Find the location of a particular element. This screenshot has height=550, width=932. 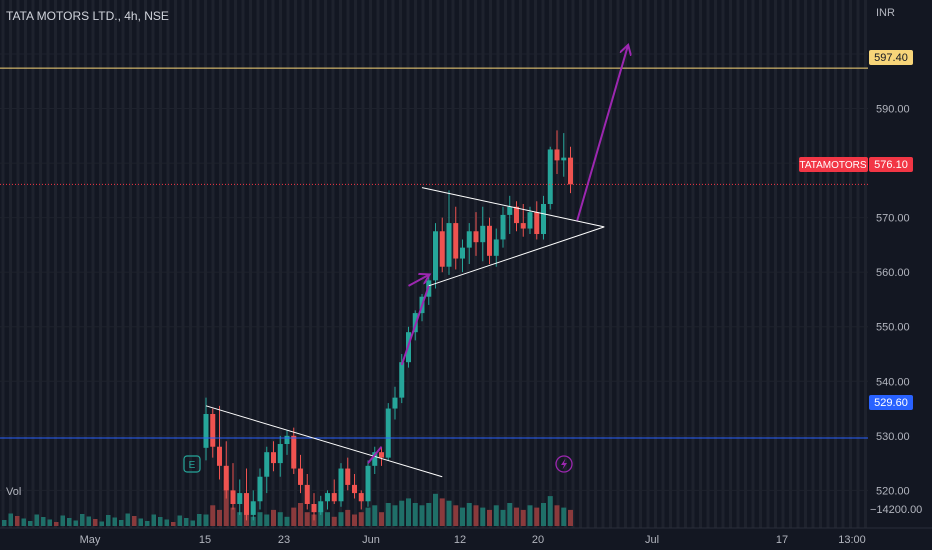

target-arrow is located at coordinates (602, 133).